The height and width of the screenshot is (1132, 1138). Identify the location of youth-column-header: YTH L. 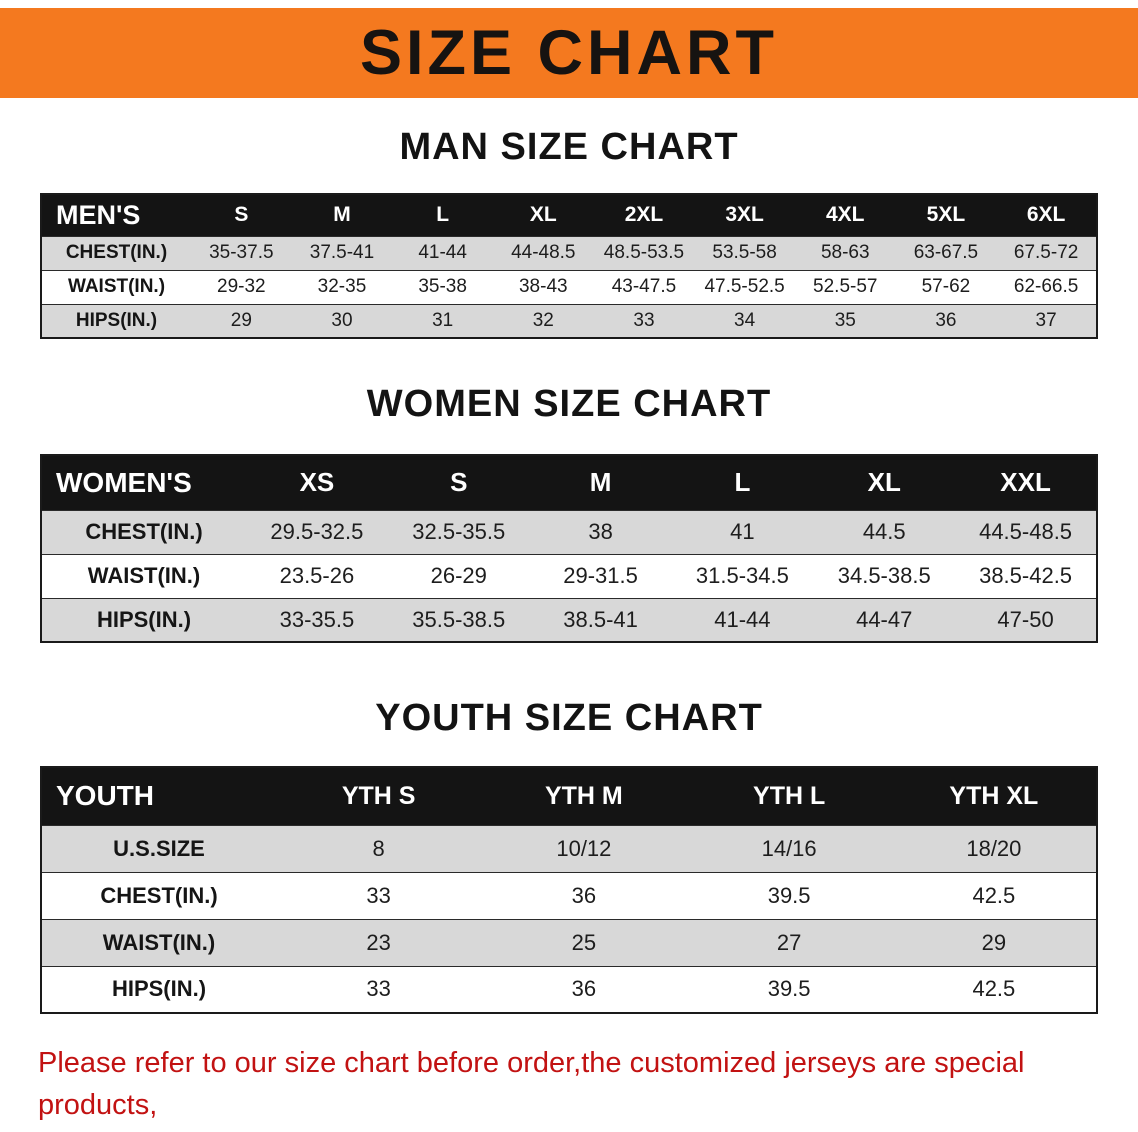
(789, 796).